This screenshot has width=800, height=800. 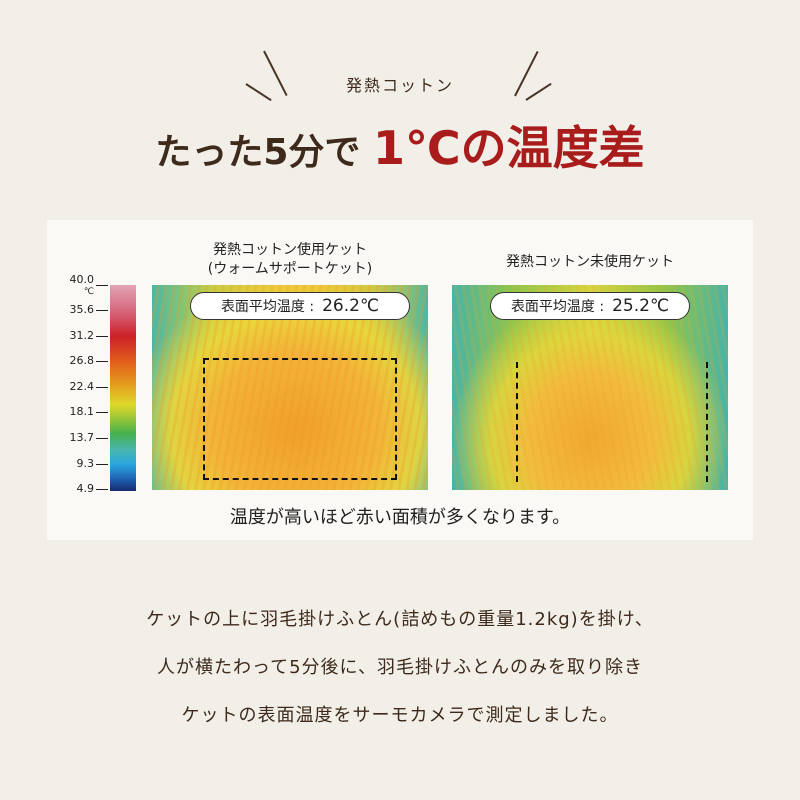 What do you see at coordinates (88, 292) in the screenshot?
I see `scale-unit: ℃` at bounding box center [88, 292].